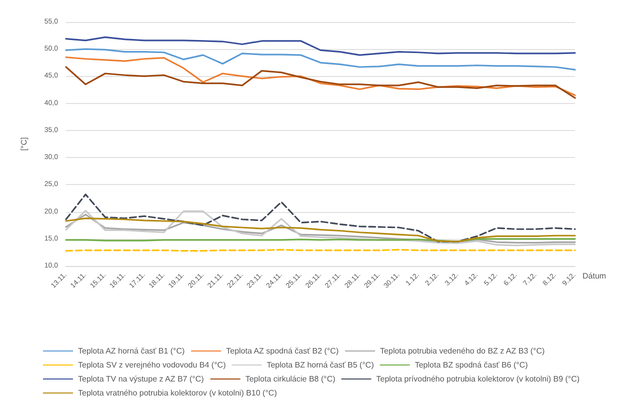 Image resolution: width=623 pixels, height=414 pixels. Describe the element at coordinates (463, 351) in the screenshot. I see `legend-label: Teplota potrubia vedeného do BZ z AZ B3 (°C)` at that location.